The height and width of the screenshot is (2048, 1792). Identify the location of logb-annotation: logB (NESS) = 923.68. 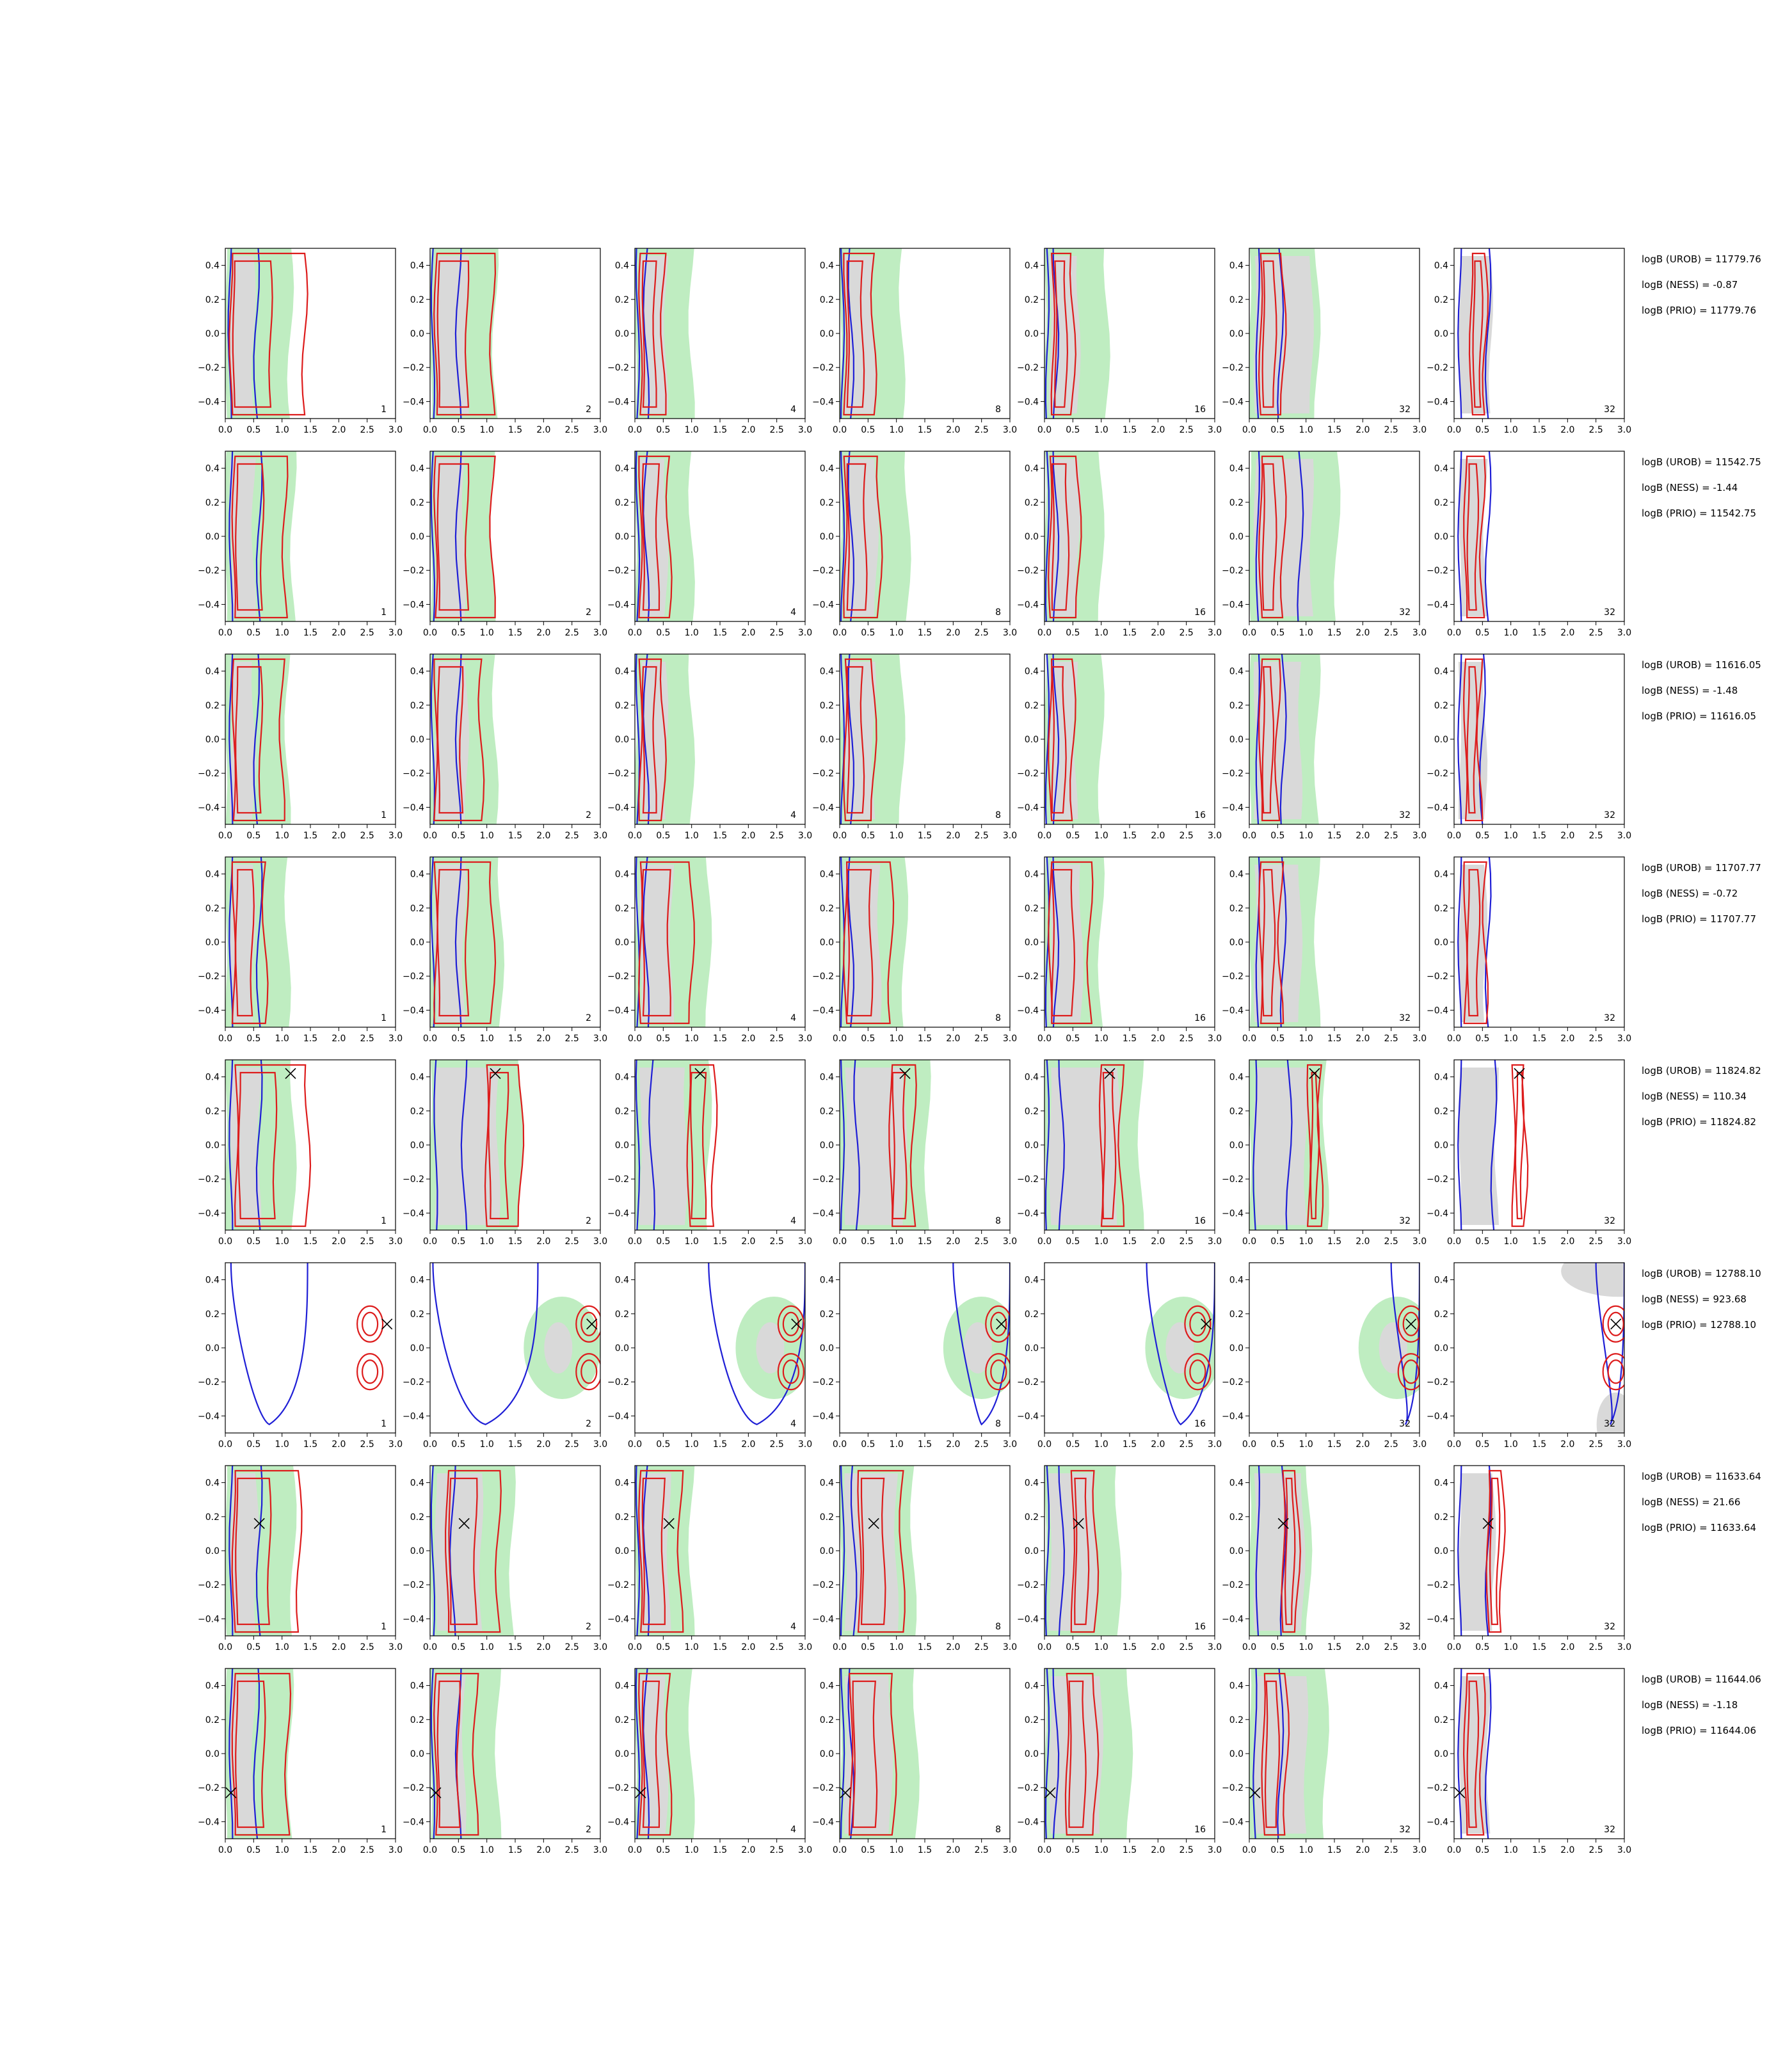
(1694, 1299).